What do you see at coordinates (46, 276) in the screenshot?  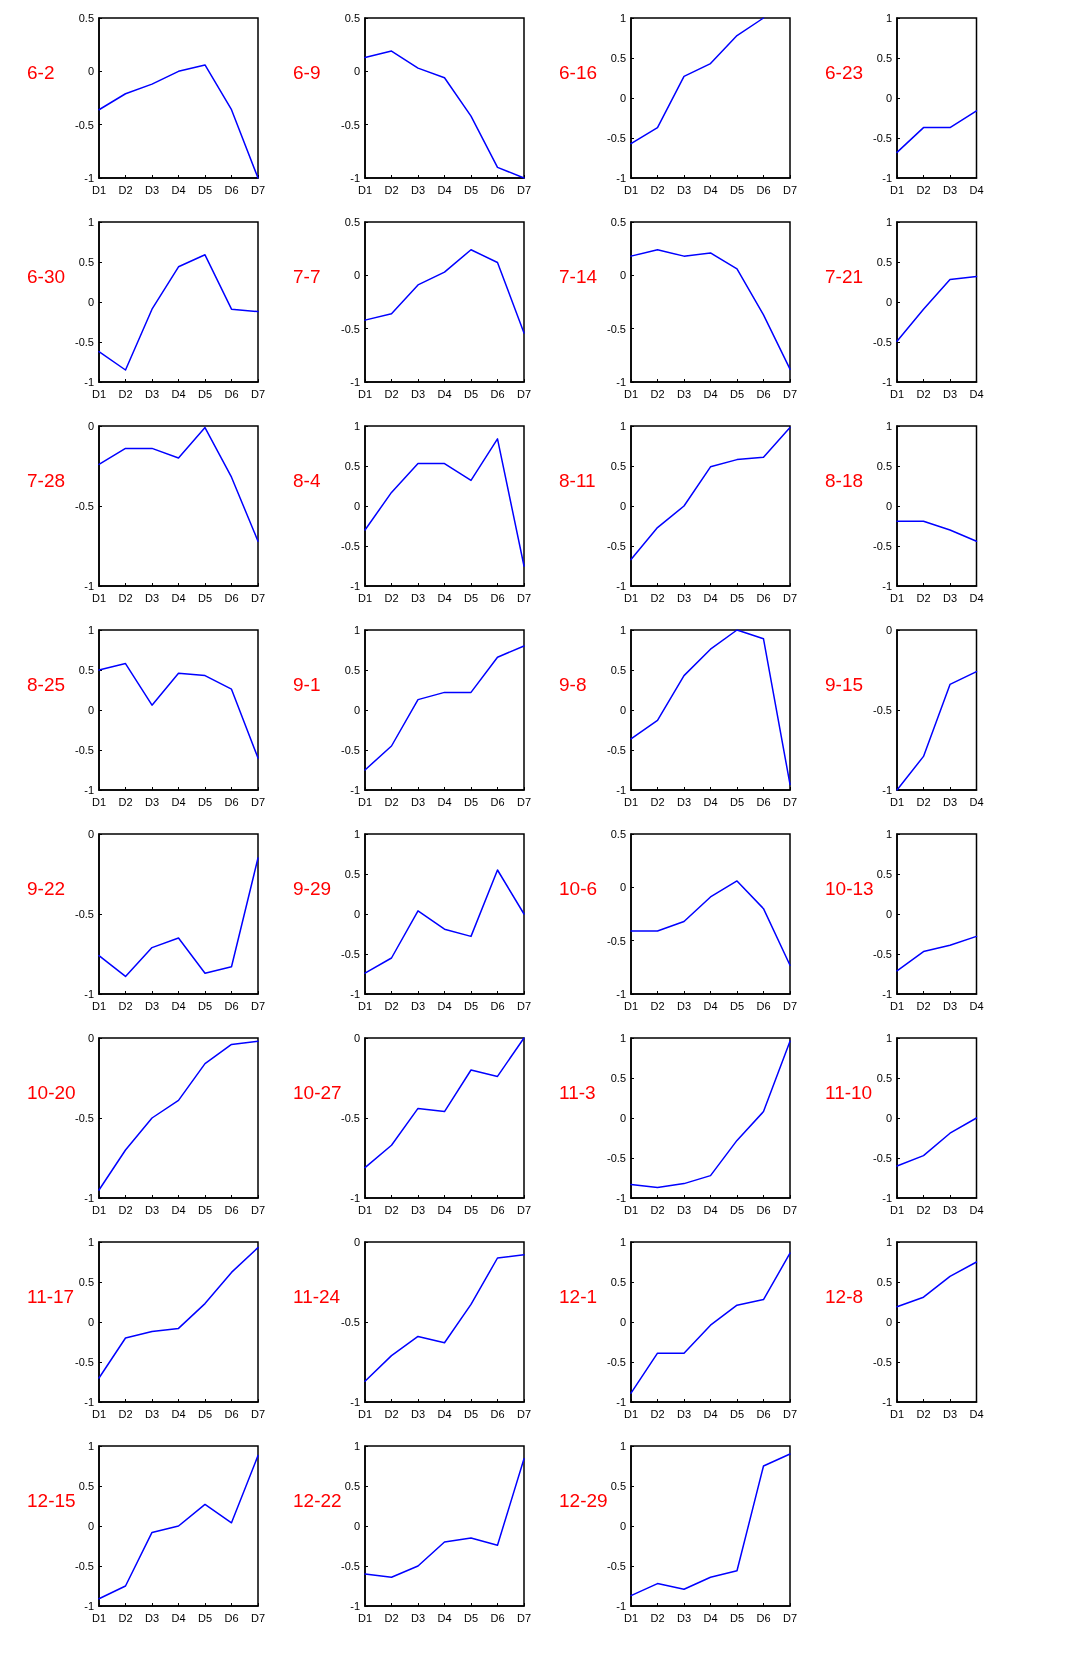 I see `text: 6-30` at bounding box center [46, 276].